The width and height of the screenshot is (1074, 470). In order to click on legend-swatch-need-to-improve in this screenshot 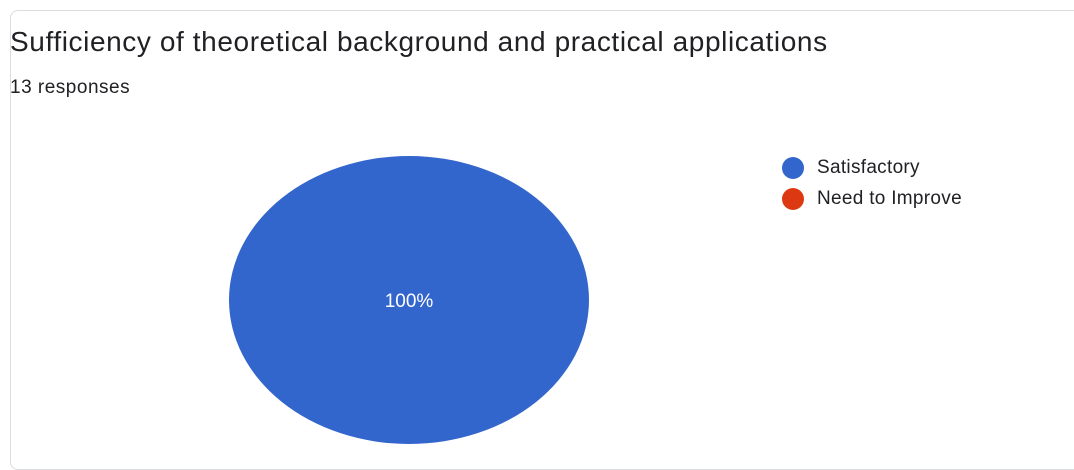, I will do `click(793, 198)`.